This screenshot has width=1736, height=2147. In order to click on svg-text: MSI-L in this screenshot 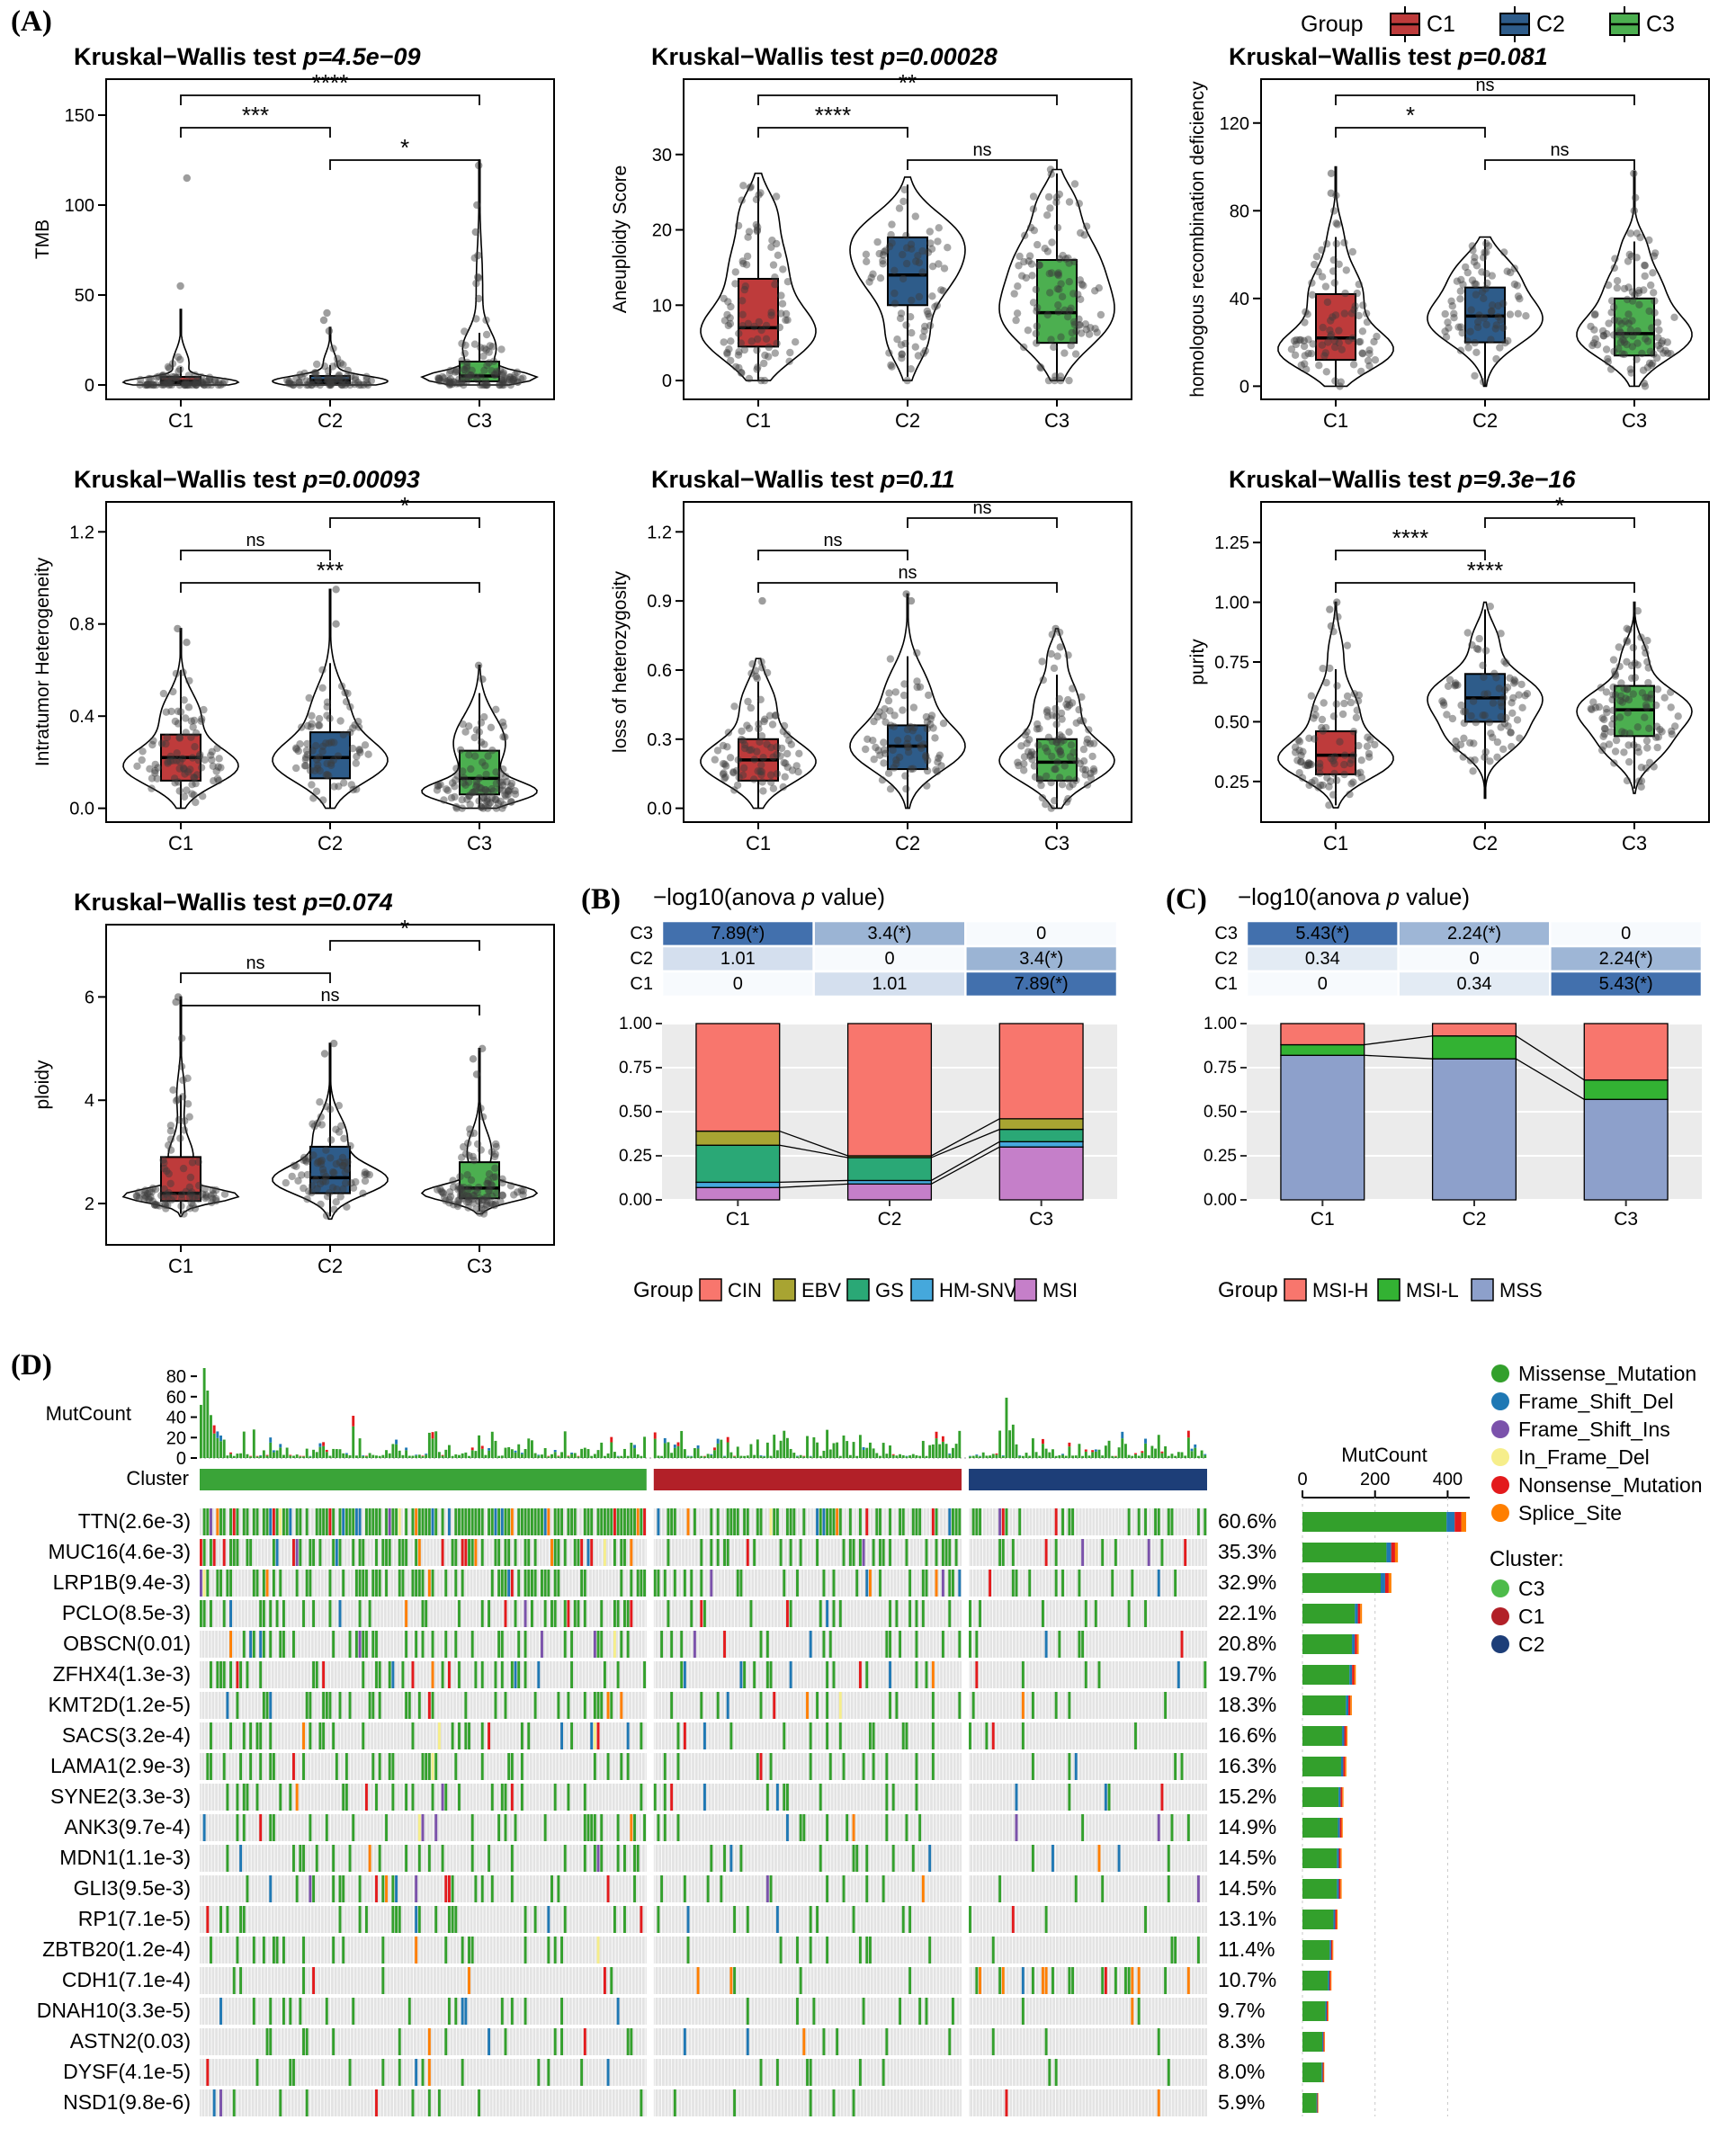, I will do `click(1432, 1291)`.